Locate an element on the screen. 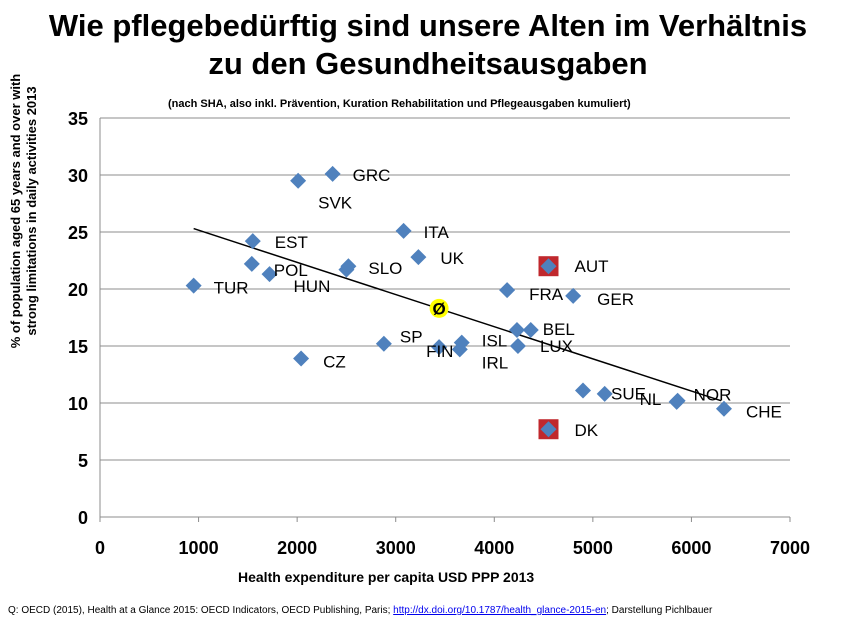  data-point-nor is located at coordinates (677, 400).